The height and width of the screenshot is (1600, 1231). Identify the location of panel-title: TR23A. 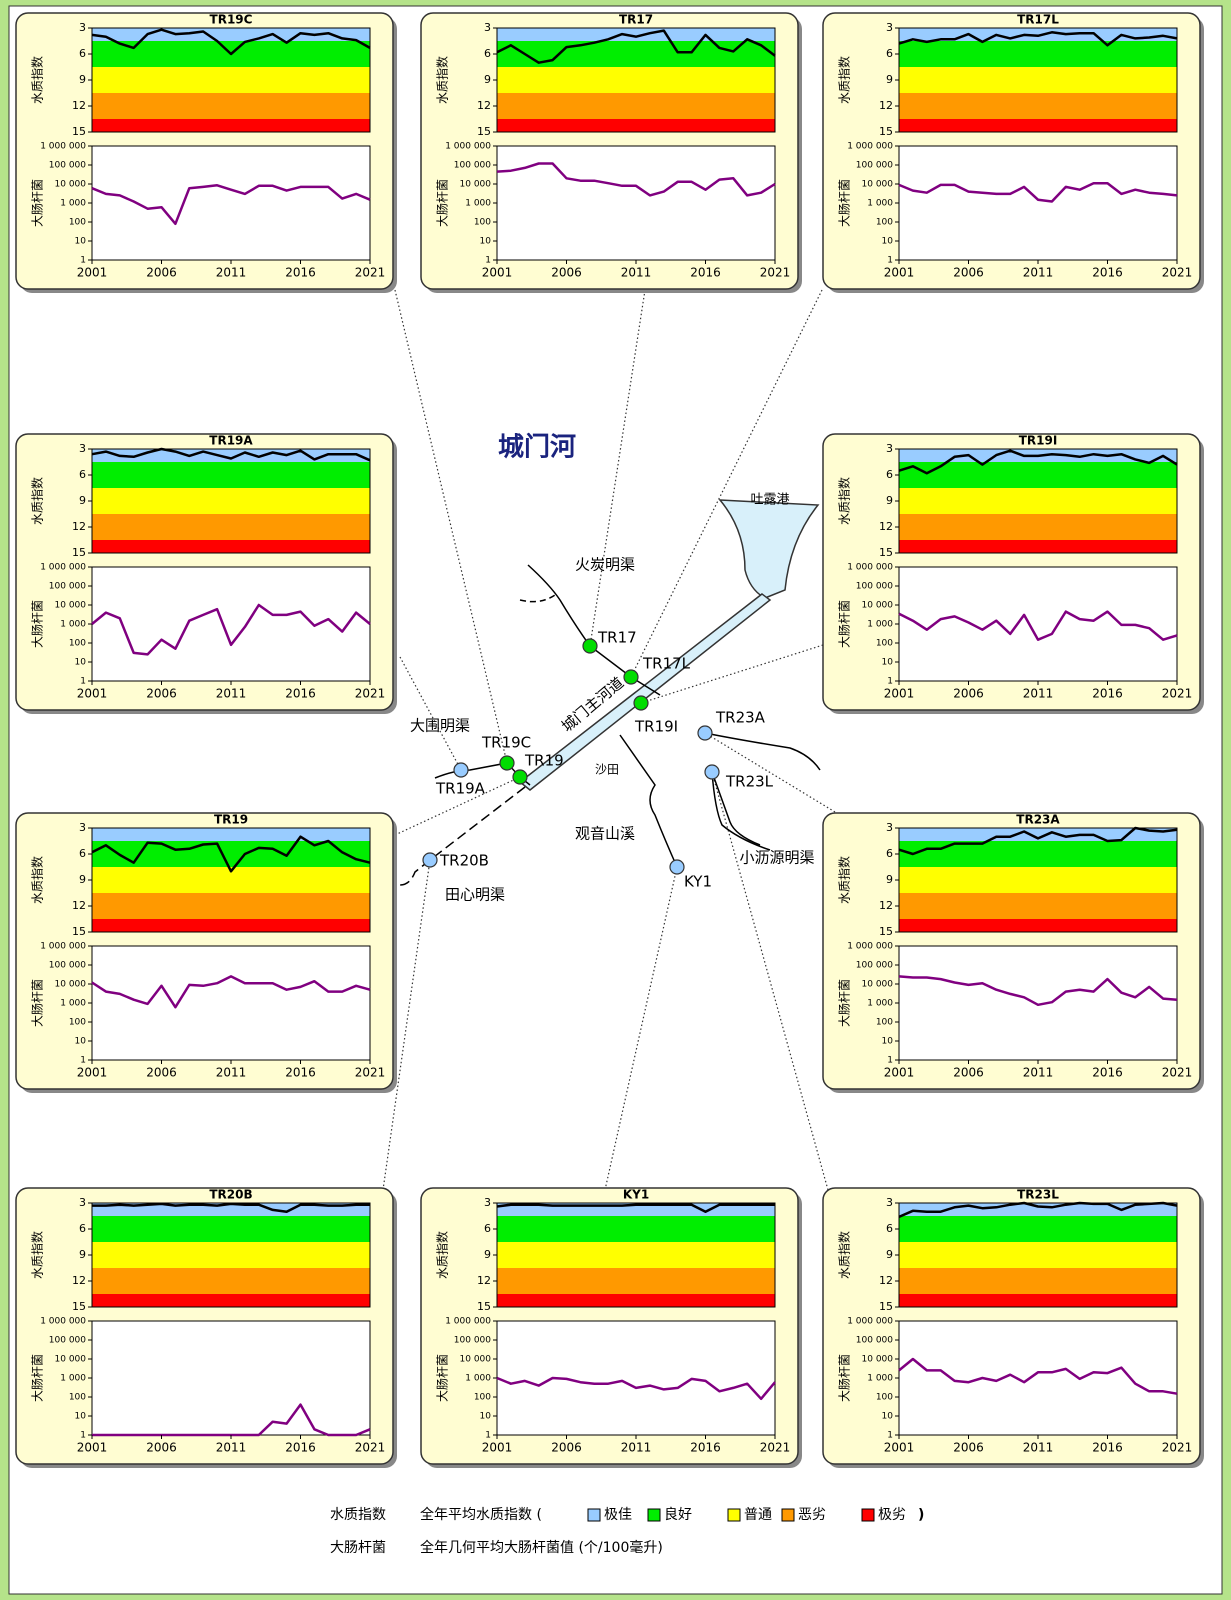
(1038, 820).